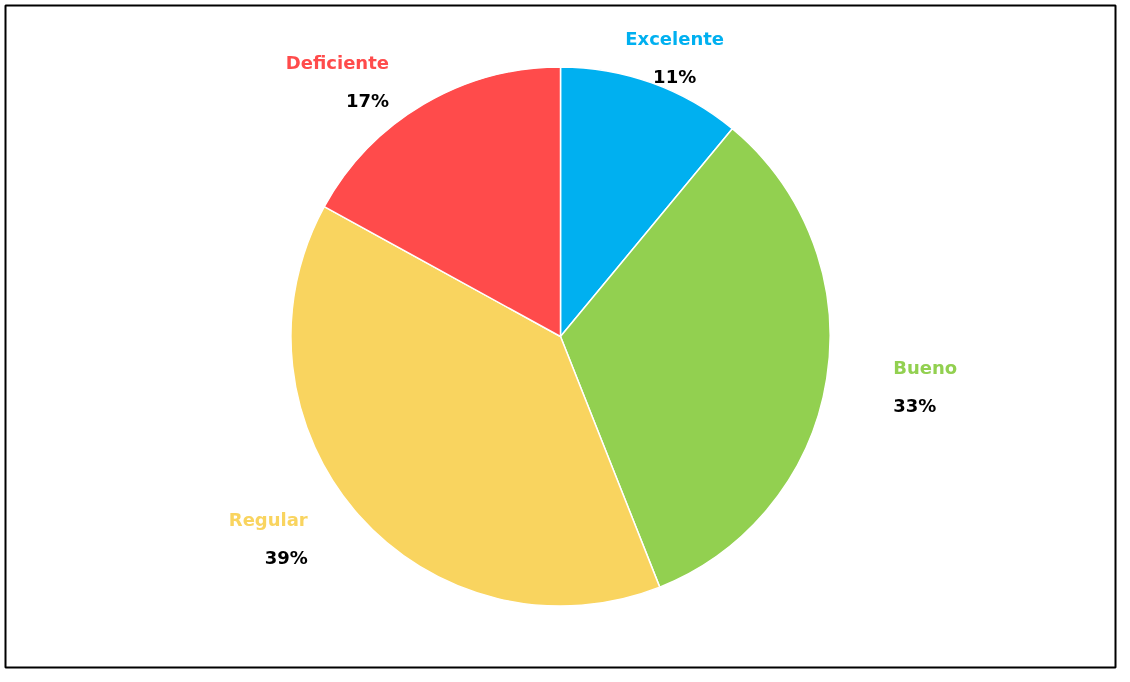 The width and height of the screenshot is (1130, 682). What do you see at coordinates (337, 62) in the screenshot?
I see `slice-label: Deficiente` at bounding box center [337, 62].